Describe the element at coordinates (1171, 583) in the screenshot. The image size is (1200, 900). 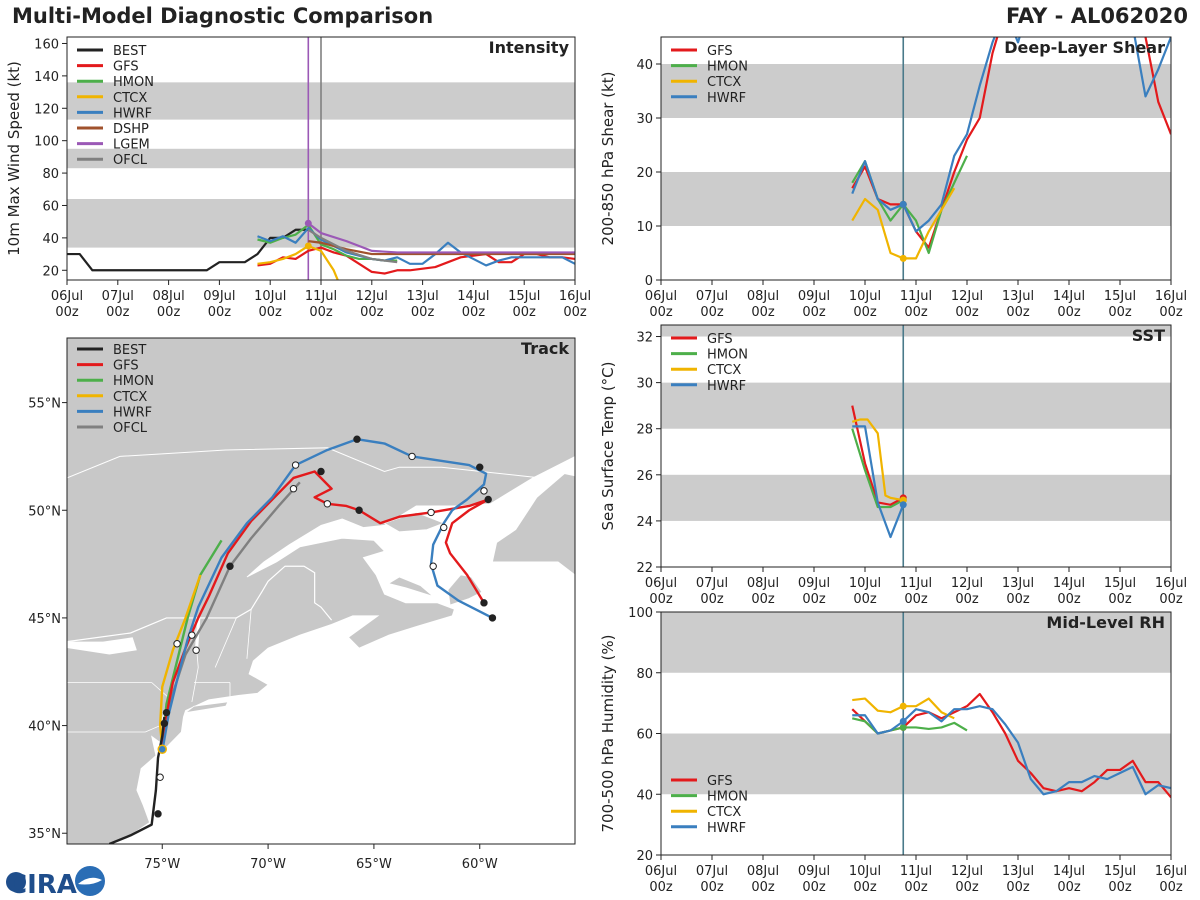
I see `x-tick-label-sst-10: 16Jul` at that location.